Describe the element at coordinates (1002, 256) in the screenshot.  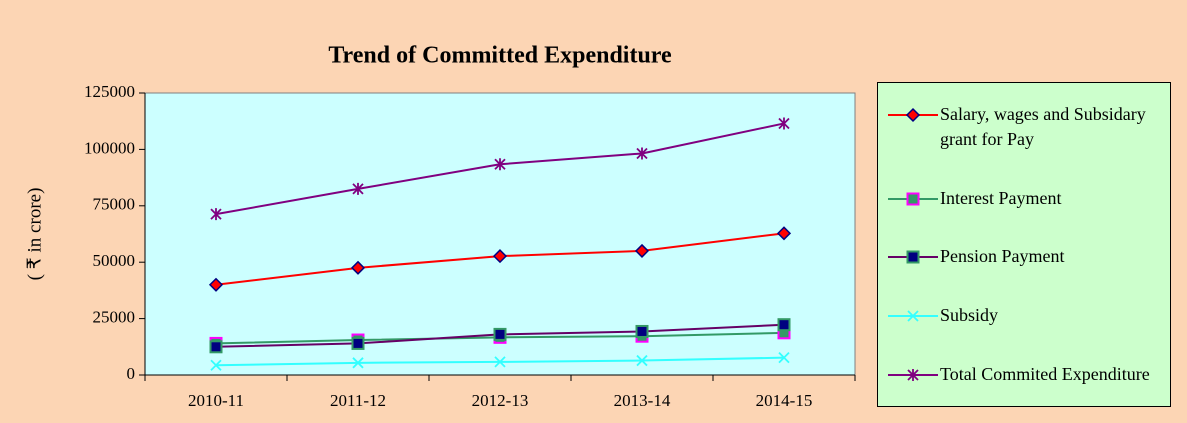
I see `legend-label: Pension Payment` at that location.